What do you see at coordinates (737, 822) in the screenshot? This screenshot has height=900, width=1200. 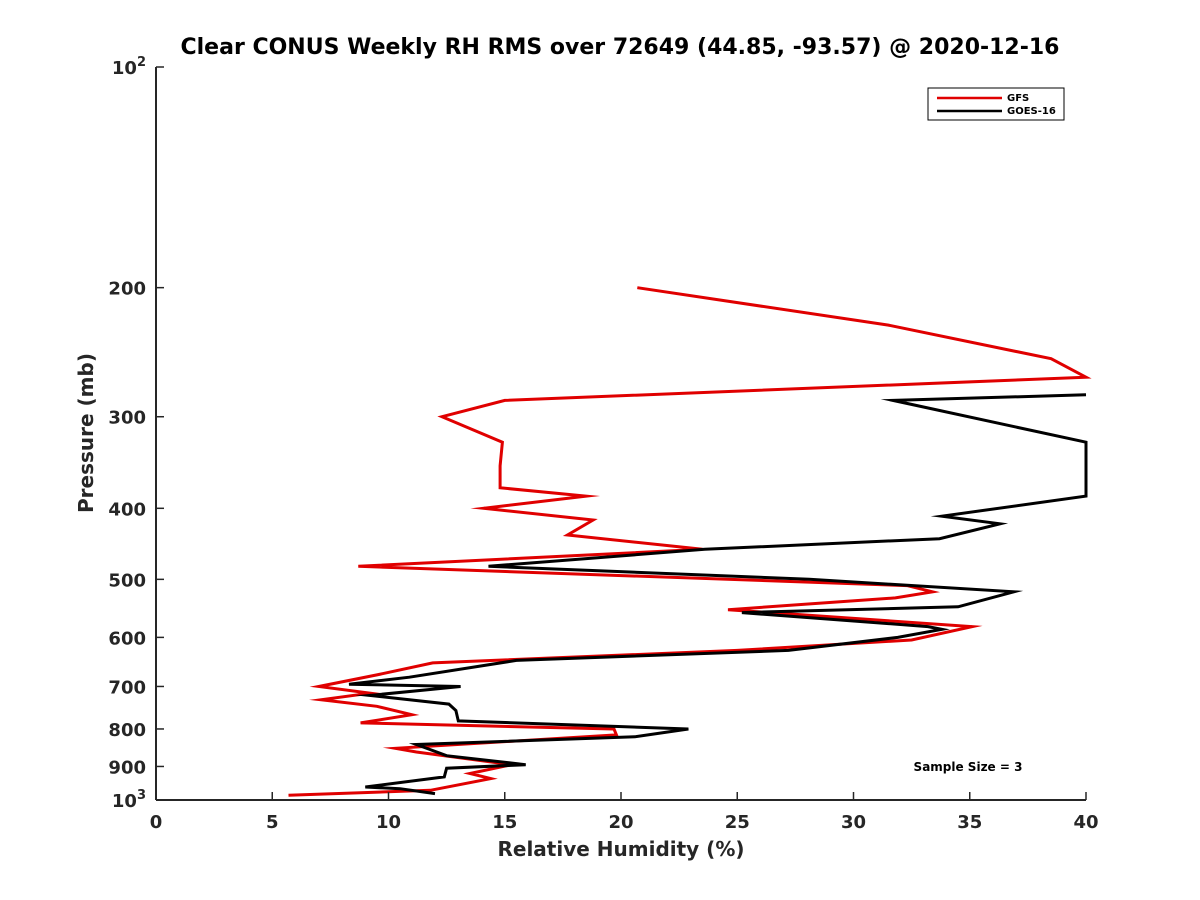 I see `x-tick-label: 25` at bounding box center [737, 822].